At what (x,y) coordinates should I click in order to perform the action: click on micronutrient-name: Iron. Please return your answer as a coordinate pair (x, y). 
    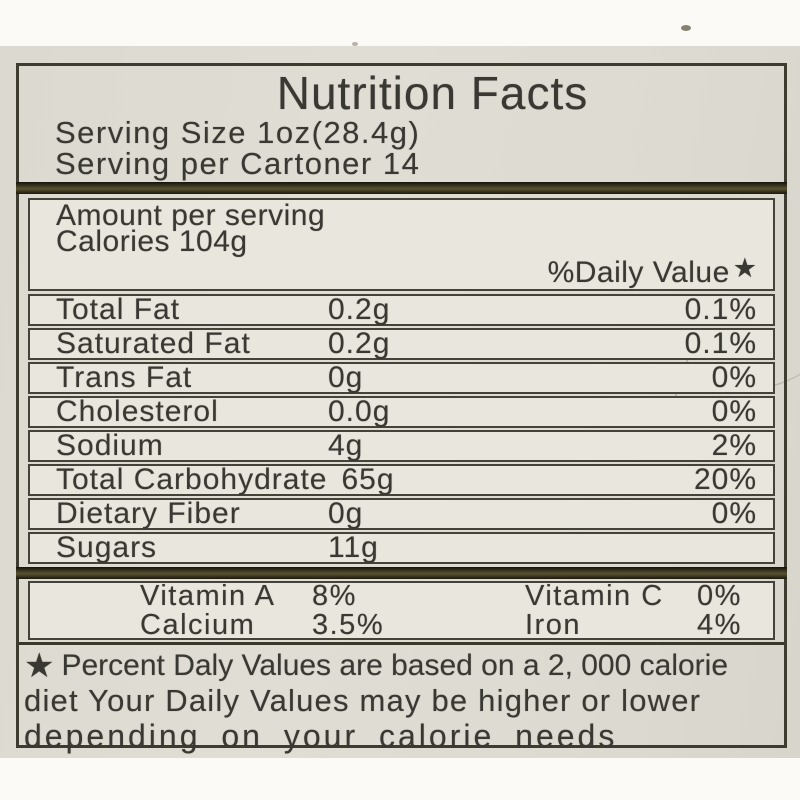
    Looking at the image, I should click on (553, 624).